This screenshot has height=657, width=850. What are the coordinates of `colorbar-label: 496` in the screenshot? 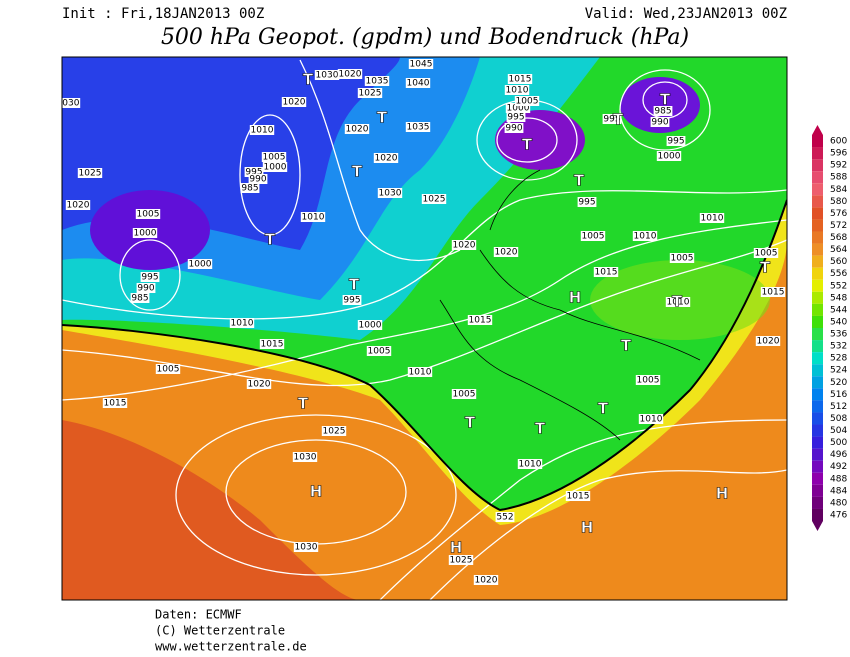 It's located at (838, 455).